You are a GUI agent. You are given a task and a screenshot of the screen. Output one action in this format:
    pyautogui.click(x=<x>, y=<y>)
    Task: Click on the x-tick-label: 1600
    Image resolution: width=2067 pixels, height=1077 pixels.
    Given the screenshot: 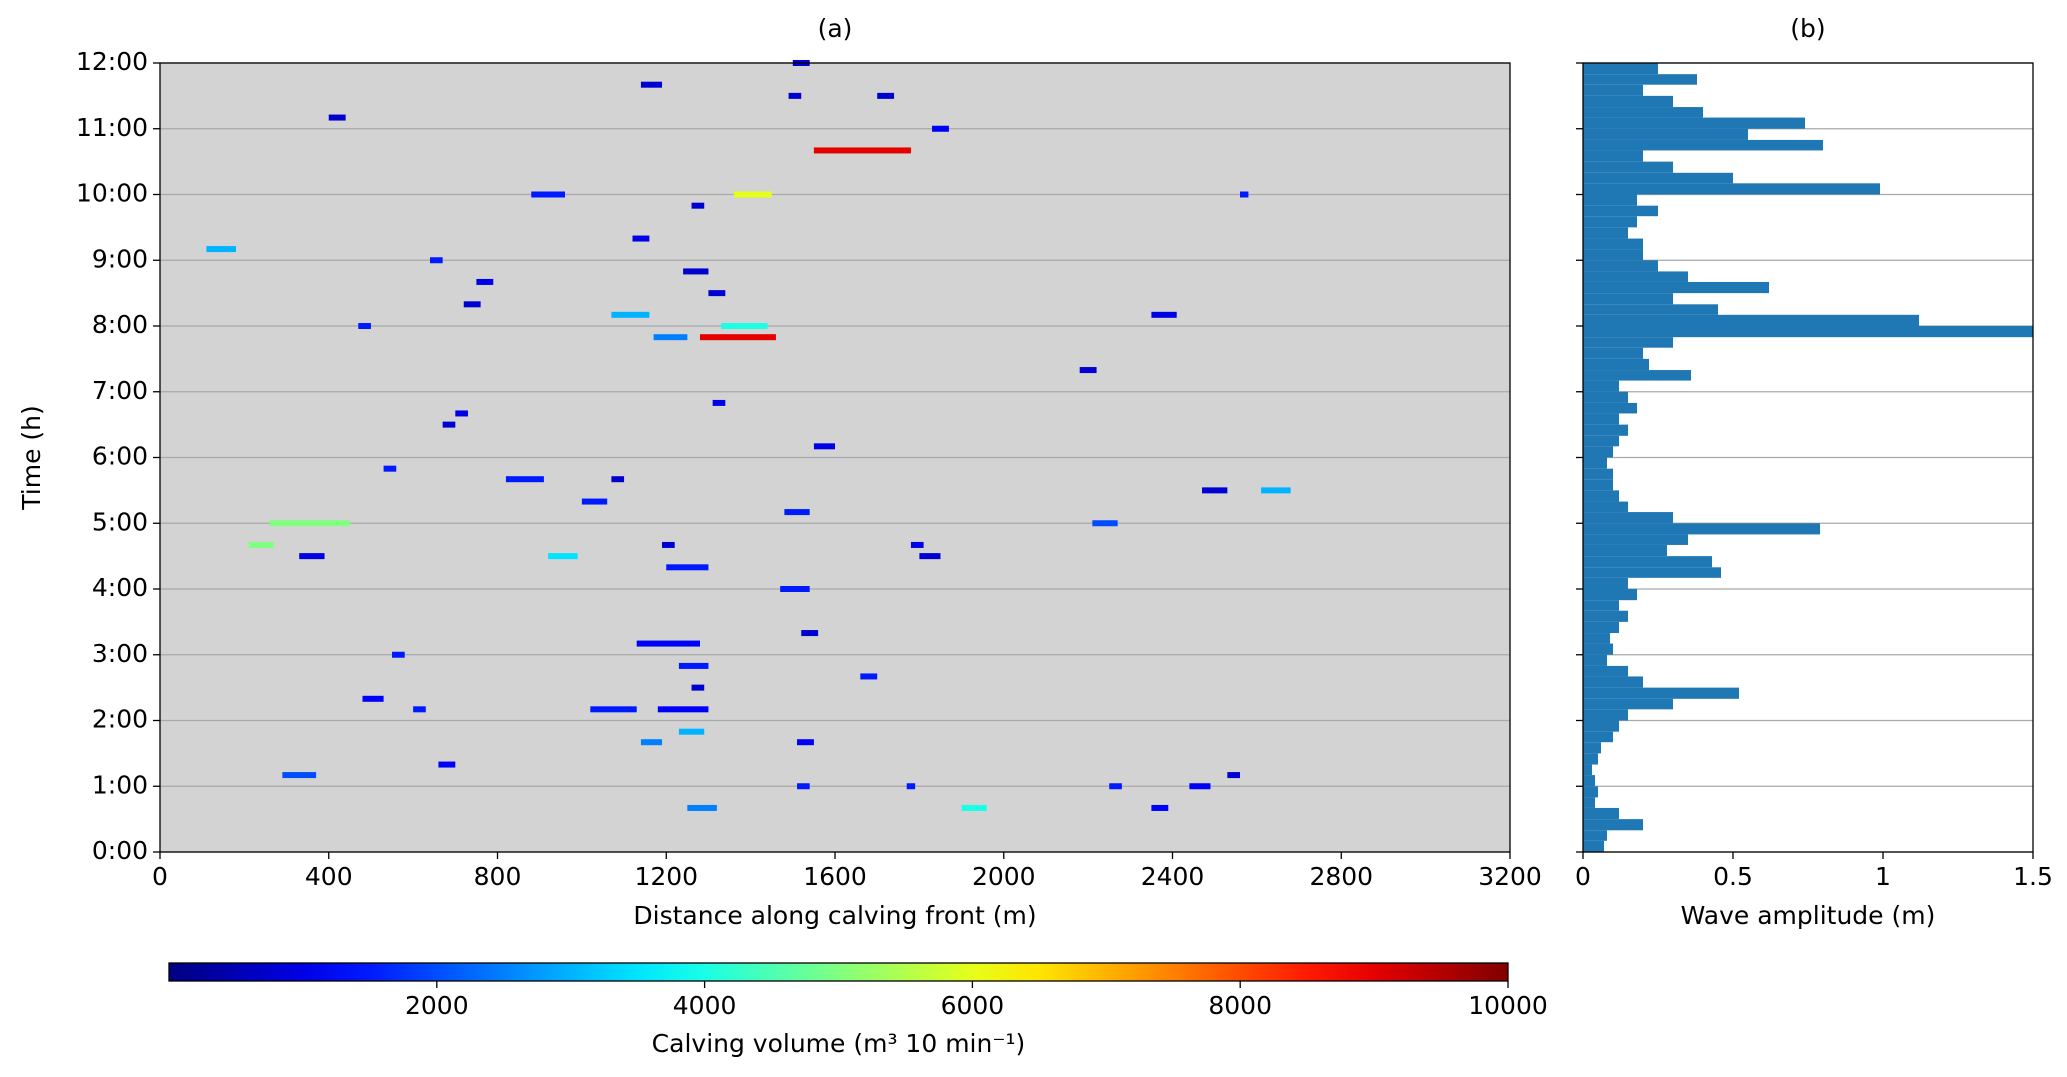 What is the action you would take?
    pyautogui.click(x=835, y=876)
    